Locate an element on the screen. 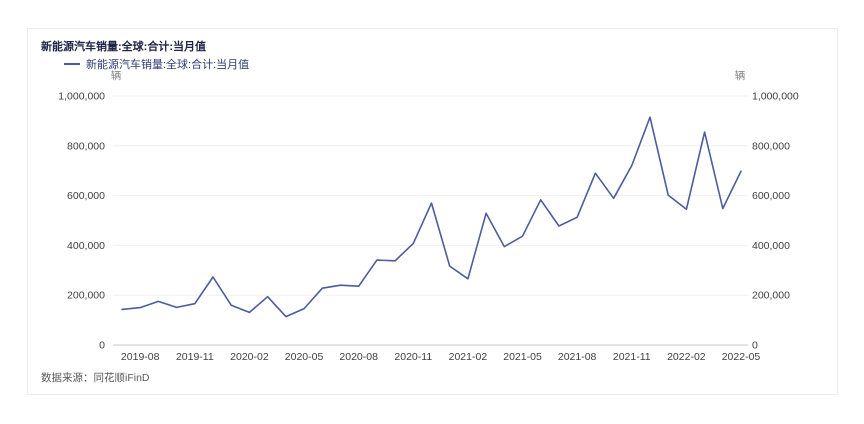  x-axis-label: 2020-02 is located at coordinates (249, 357).